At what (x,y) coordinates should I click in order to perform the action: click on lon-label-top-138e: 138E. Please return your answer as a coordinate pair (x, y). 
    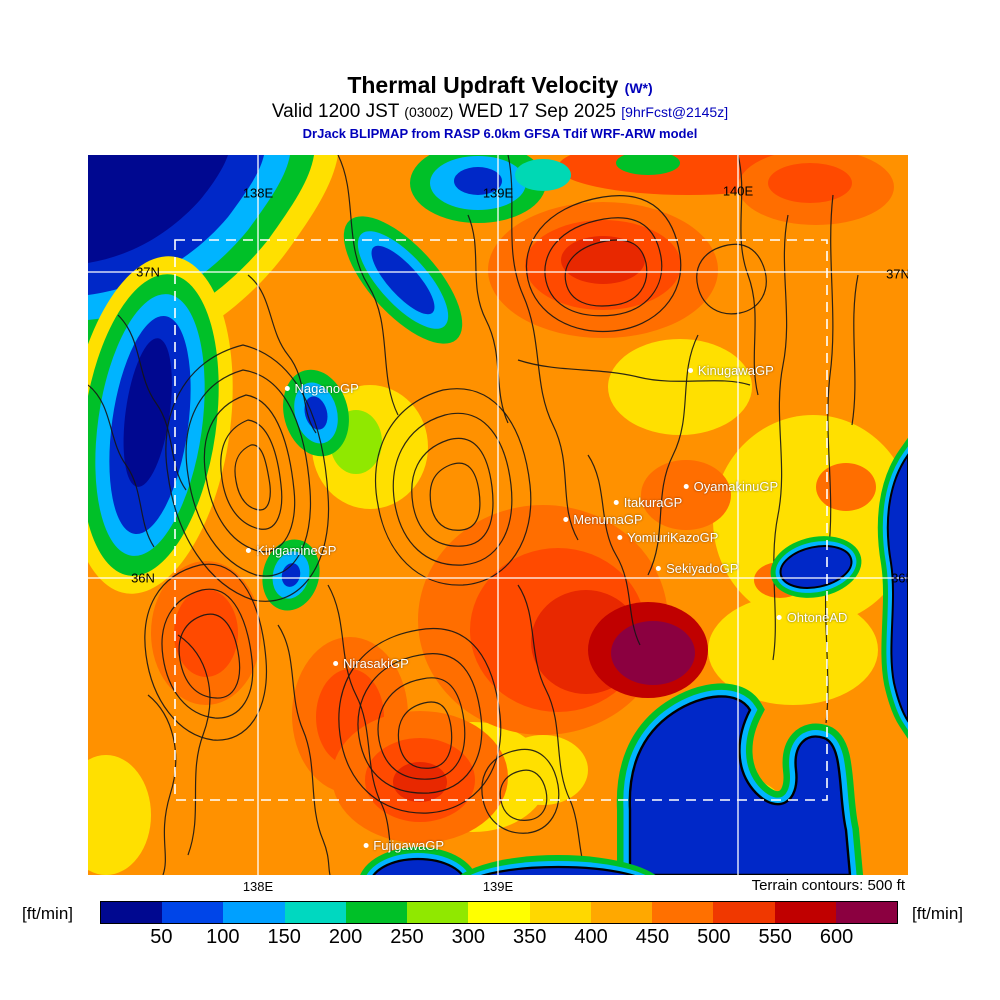
    Looking at the image, I should click on (258, 193).